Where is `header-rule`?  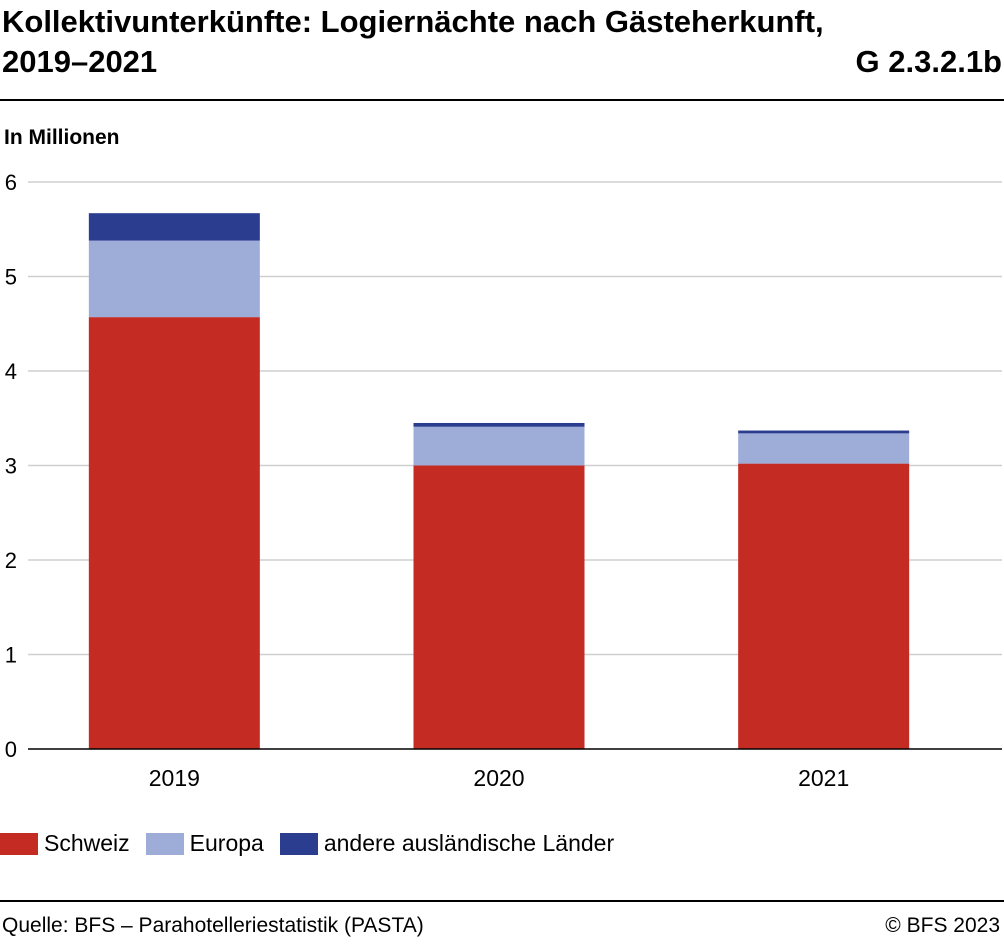 header-rule is located at coordinates (502, 100).